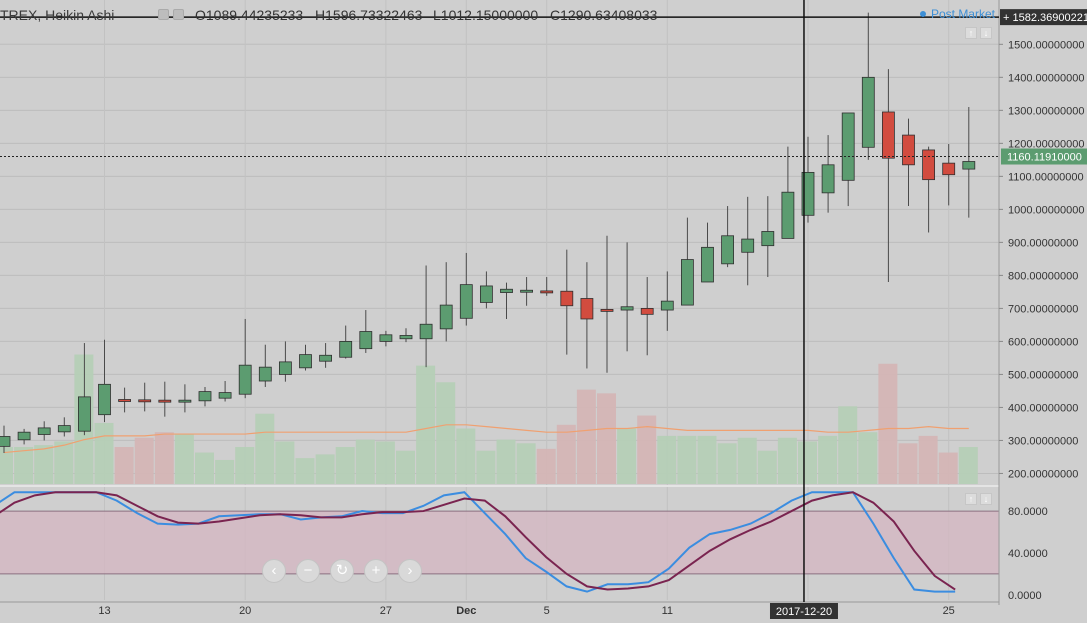 The height and width of the screenshot is (623, 1087). I want to click on y-tick-label-2: 400.00000000, so click(1043, 408).